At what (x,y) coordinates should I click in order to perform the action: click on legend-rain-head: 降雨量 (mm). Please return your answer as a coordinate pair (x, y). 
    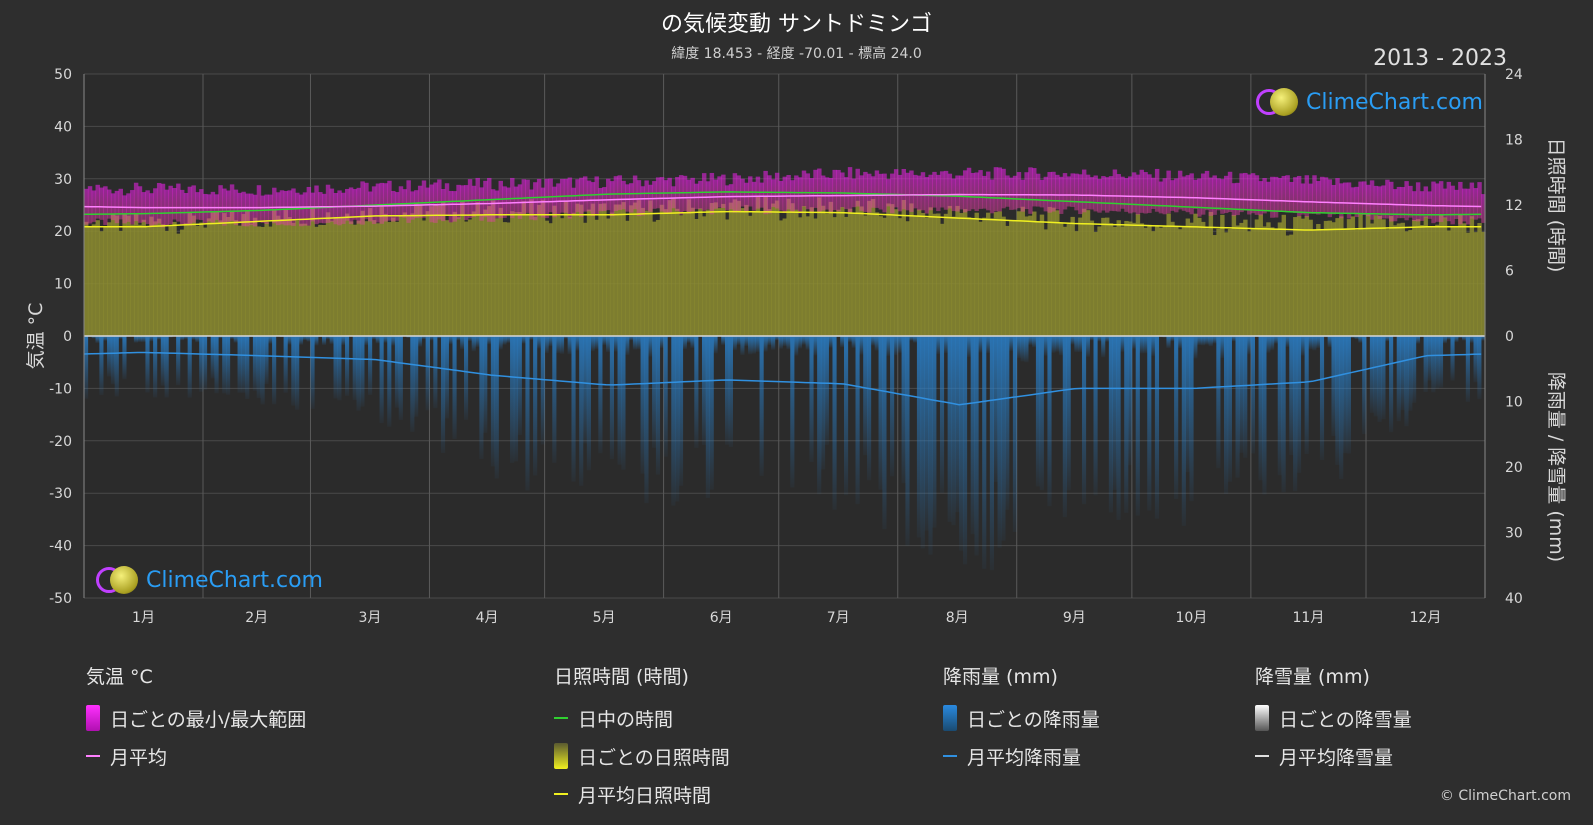
    Looking at the image, I should click on (1000, 677).